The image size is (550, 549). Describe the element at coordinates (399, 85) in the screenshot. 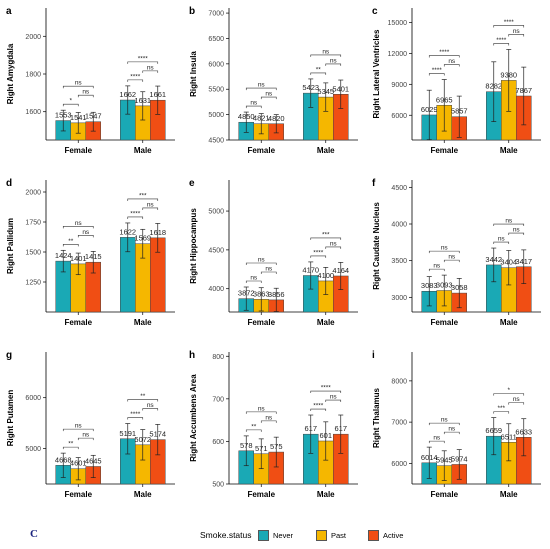

I see `y-tick-label: 9000` at that location.